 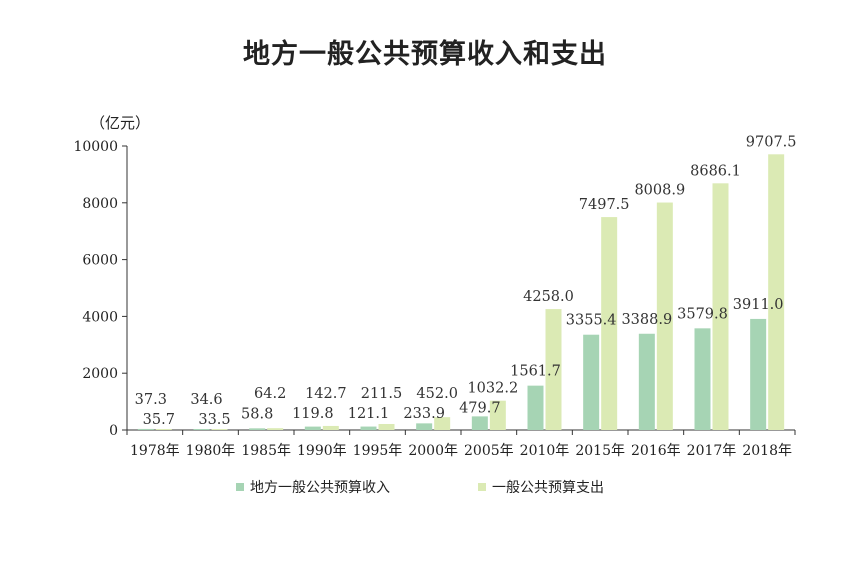 What do you see at coordinates (211, 451) in the screenshot?
I see `x-tick-label: 1980年` at bounding box center [211, 451].